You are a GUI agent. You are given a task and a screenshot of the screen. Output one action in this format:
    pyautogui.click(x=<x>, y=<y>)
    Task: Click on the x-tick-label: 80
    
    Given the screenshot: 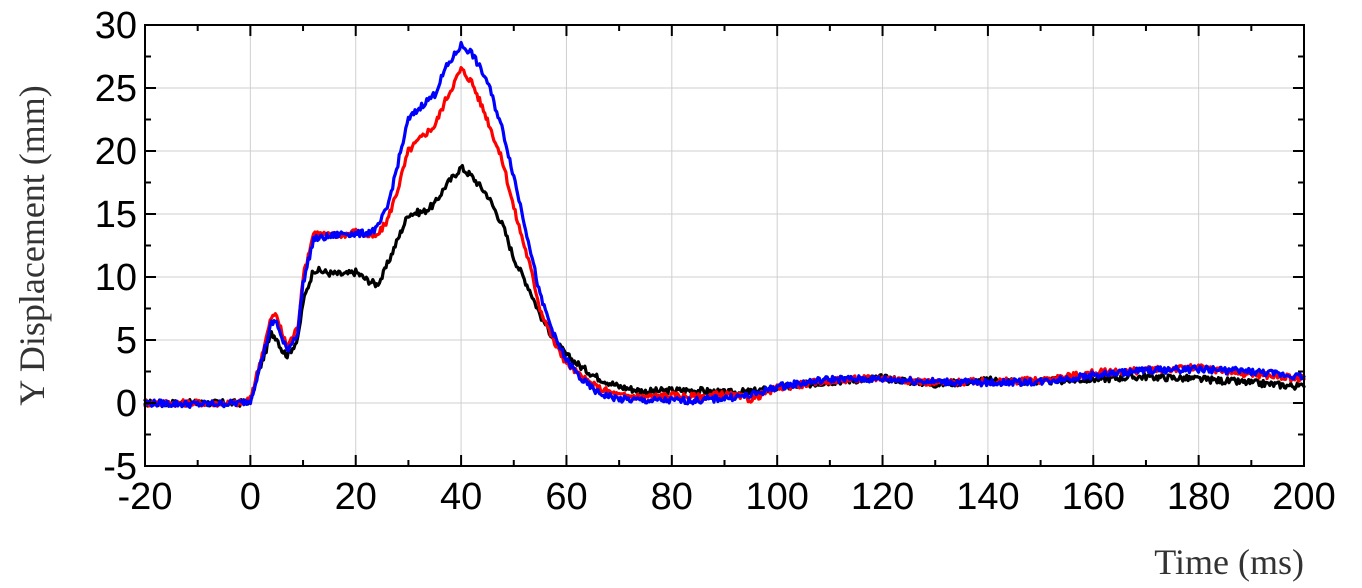 What is the action you would take?
    pyautogui.click(x=672, y=497)
    